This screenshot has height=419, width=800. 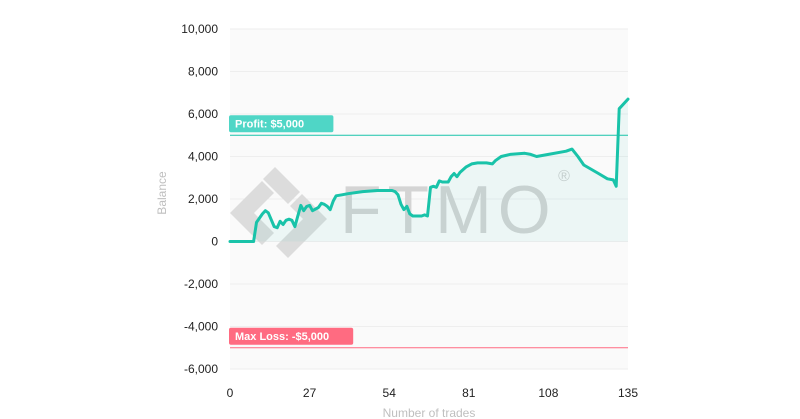 I want to click on watermark-text: FTMO, so click(x=448, y=210).